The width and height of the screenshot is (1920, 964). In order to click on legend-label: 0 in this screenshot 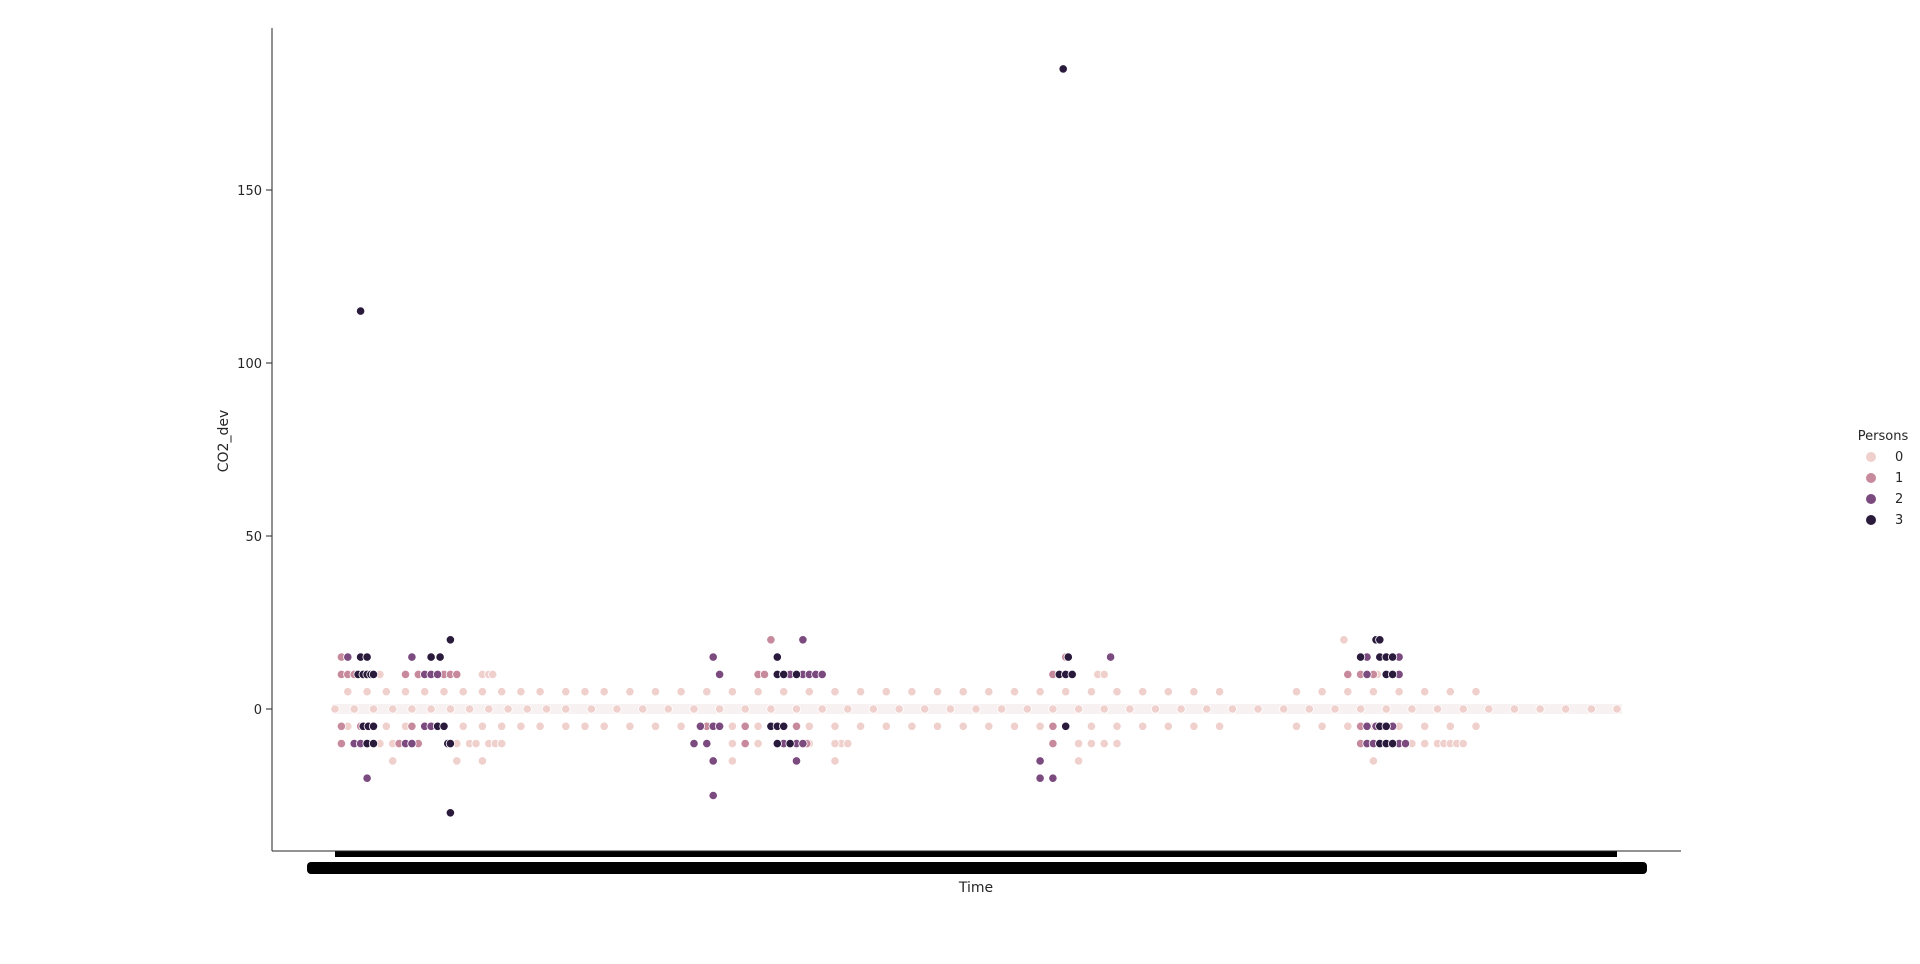, I will do `click(1899, 457)`.